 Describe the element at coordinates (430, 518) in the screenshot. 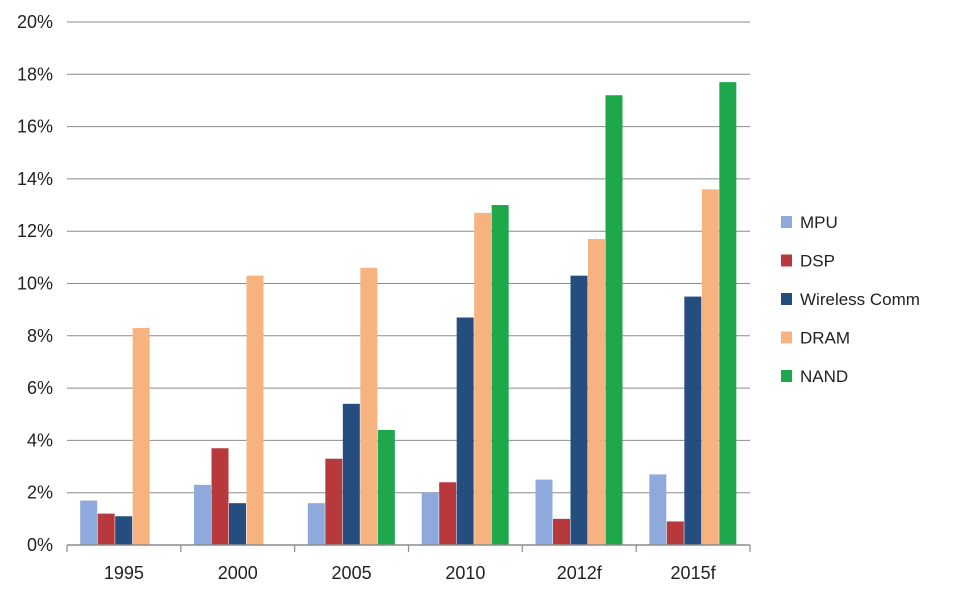

I see `bar-mpu-2010` at that location.